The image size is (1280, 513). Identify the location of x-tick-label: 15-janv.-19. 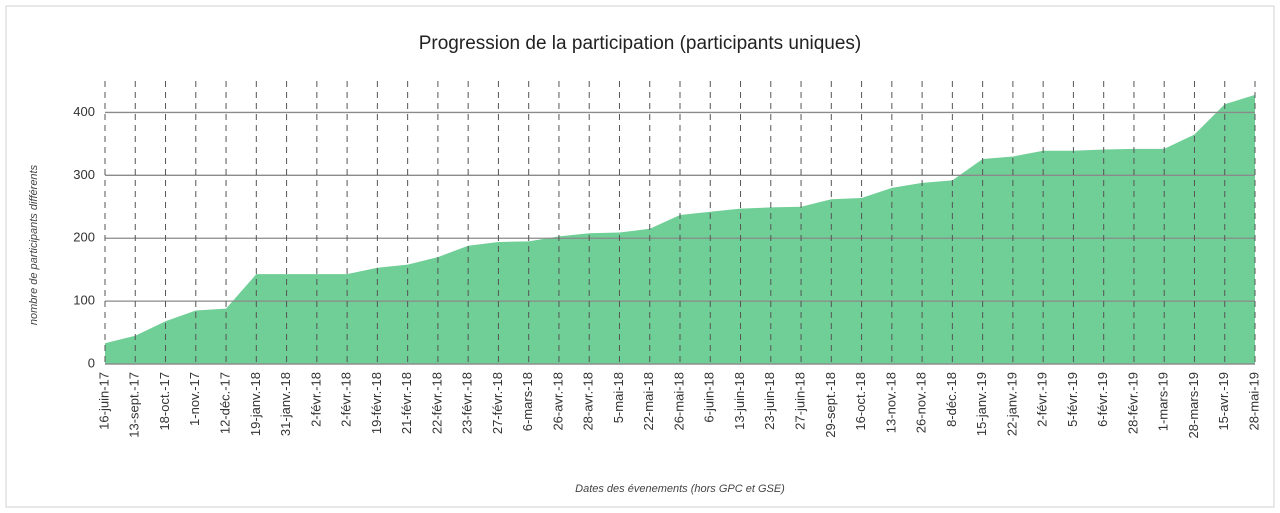
(981, 404).